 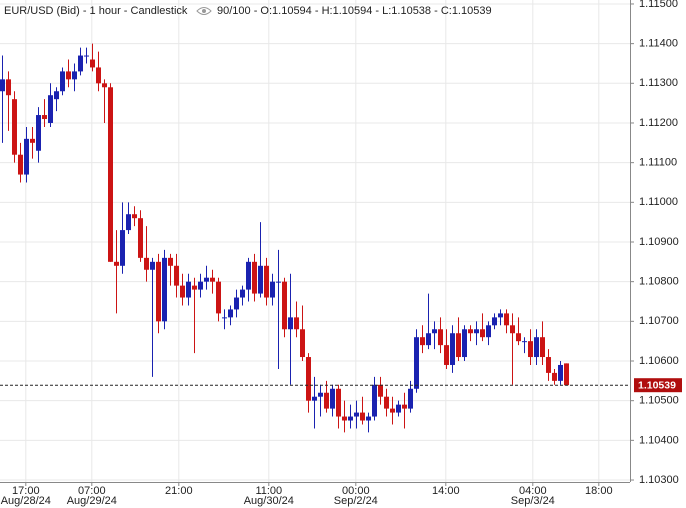 I want to click on y-tick-label: 1.11500, so click(x=658, y=5).